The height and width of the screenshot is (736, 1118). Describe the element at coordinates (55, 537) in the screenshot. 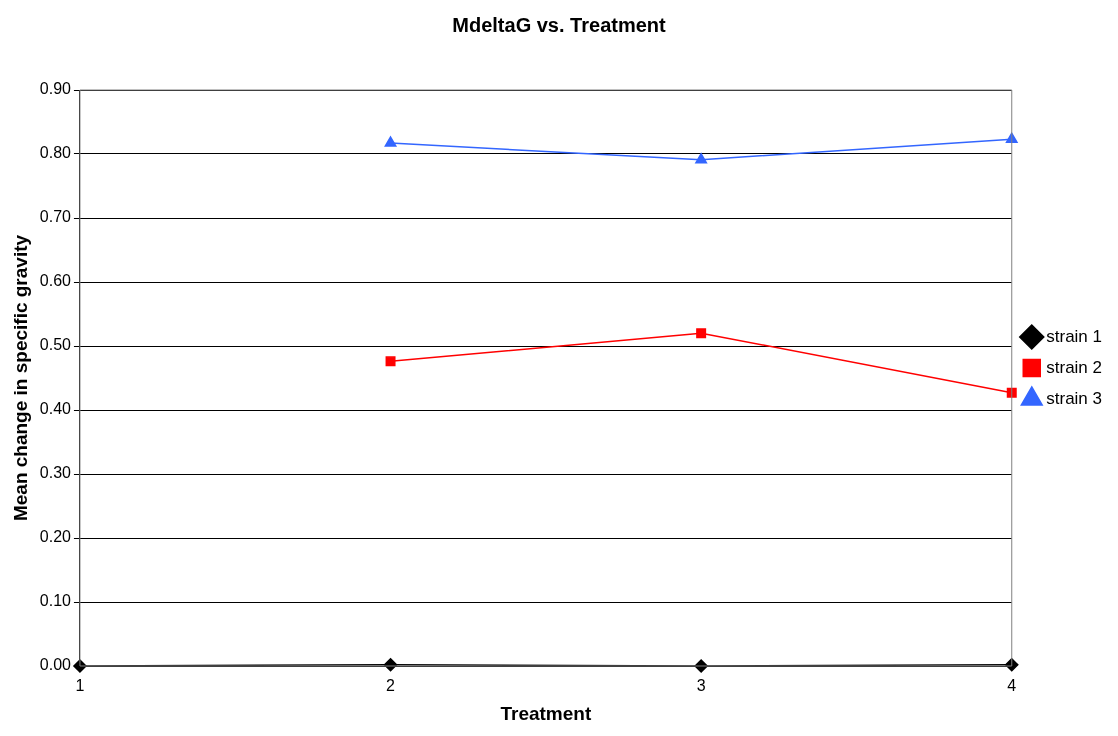

I see `y-tick-label: 0.20` at that location.